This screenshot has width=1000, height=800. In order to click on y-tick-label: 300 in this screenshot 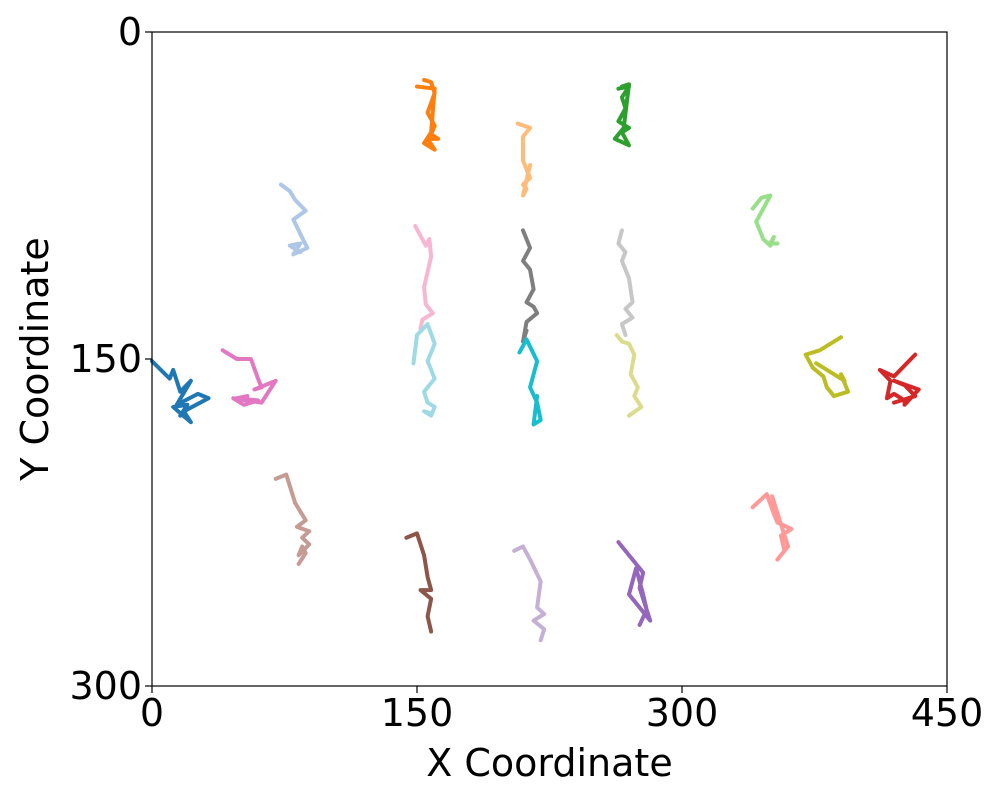, I will do `click(105, 686)`.